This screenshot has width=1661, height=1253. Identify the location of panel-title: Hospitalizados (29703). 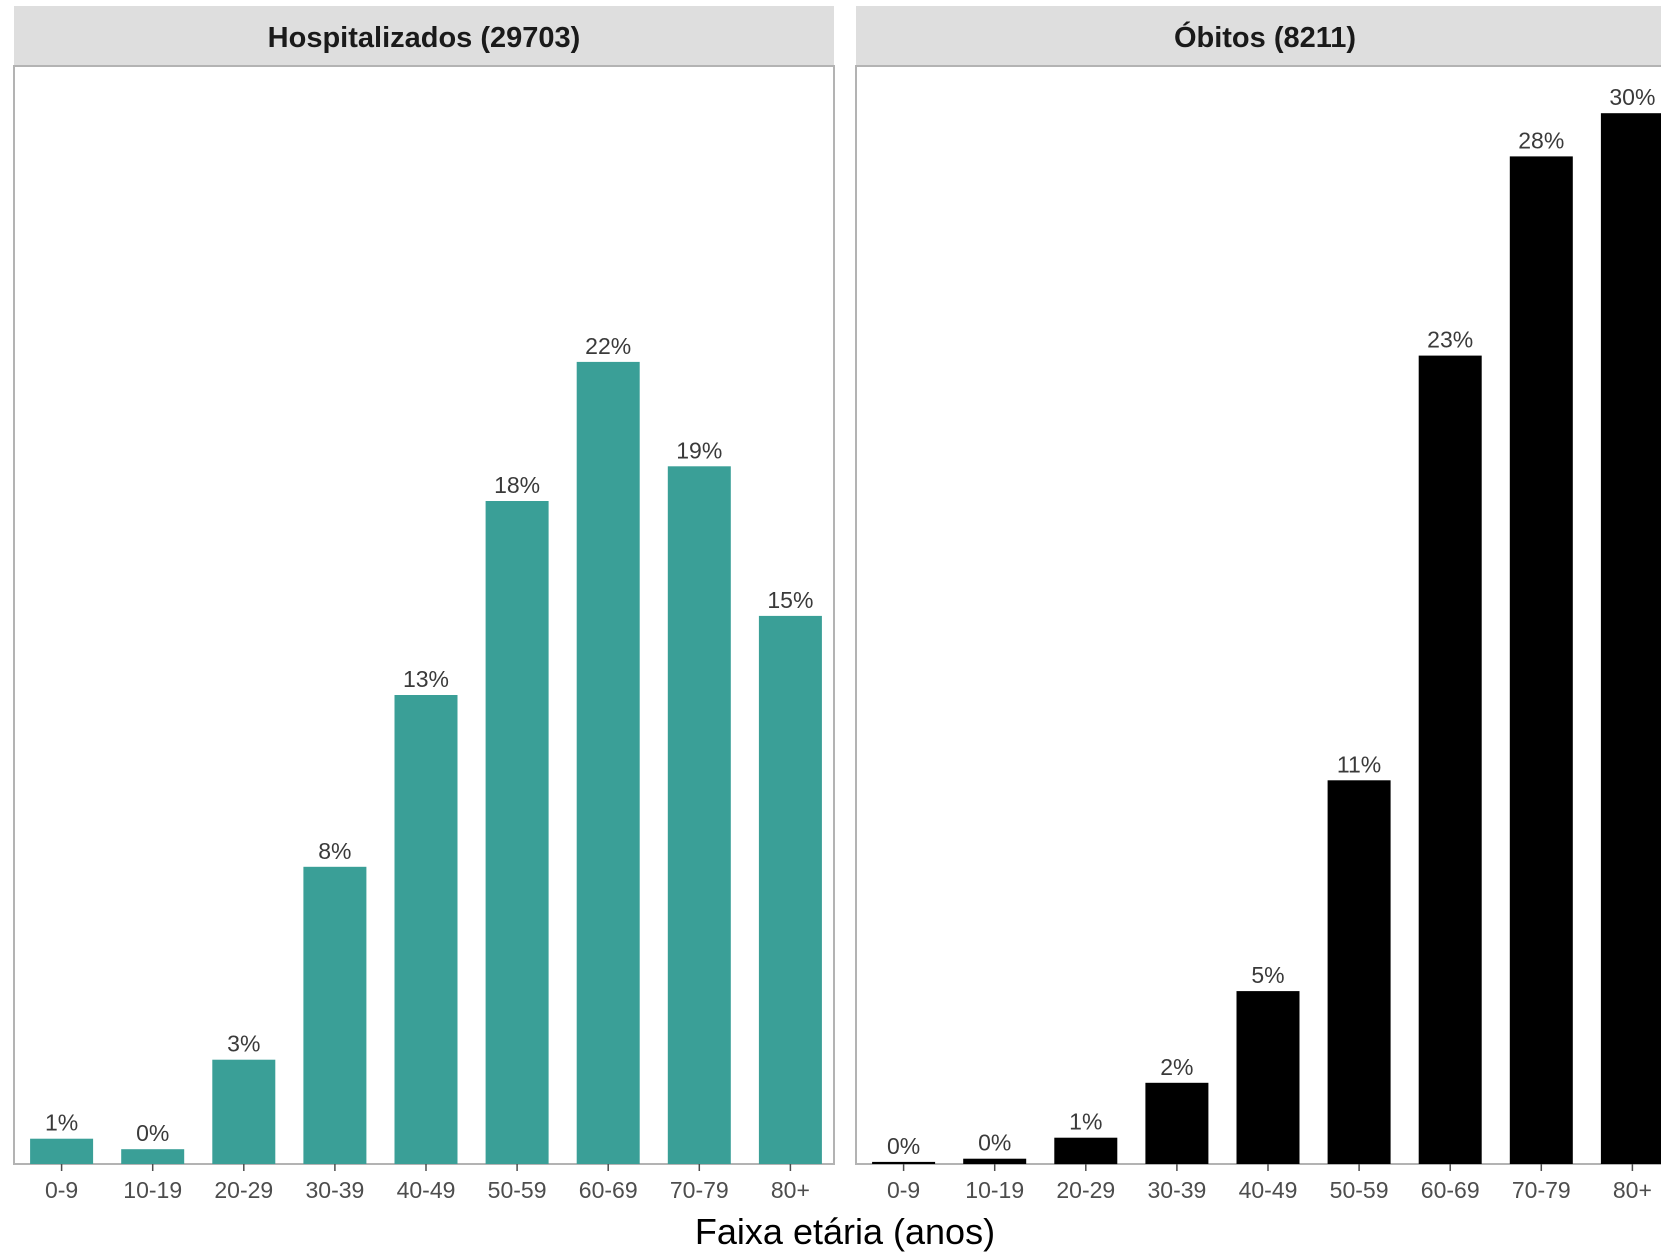
(424, 38).